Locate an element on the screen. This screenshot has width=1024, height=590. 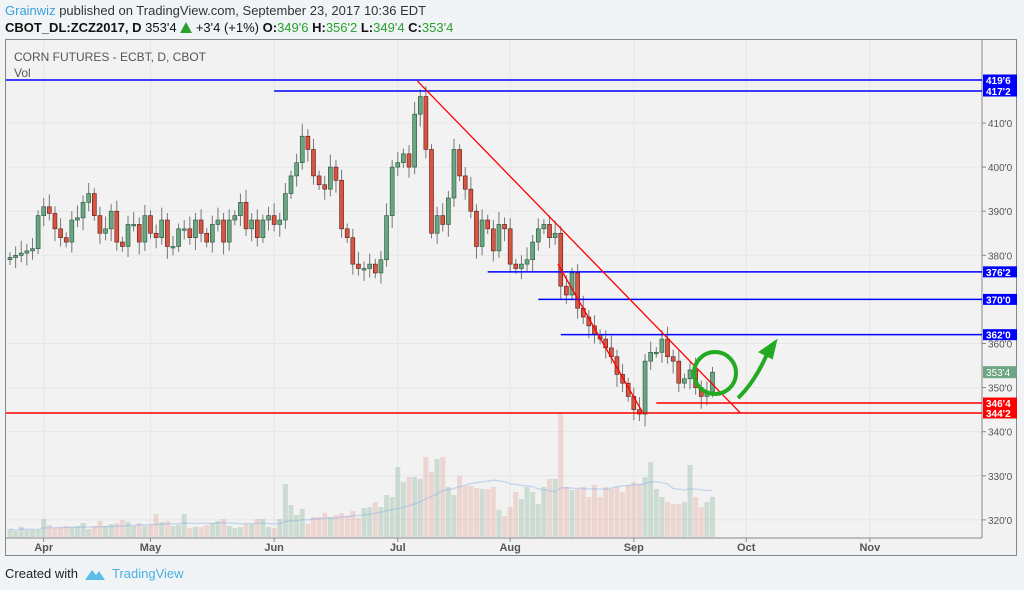
last-price-label: 353'4 is located at coordinates (998, 373).